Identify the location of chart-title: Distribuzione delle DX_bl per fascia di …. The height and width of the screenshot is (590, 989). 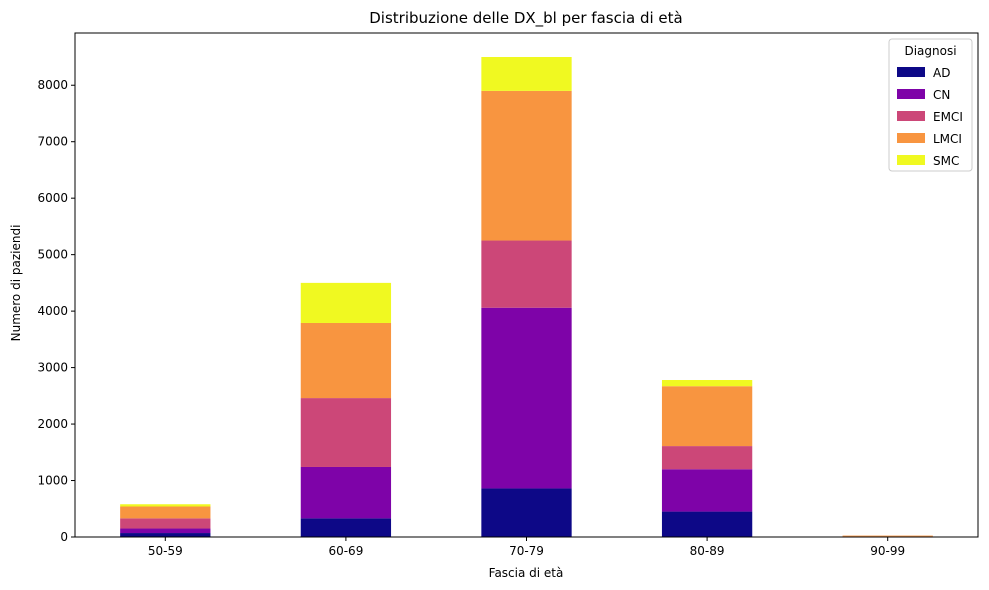
(525, 18).